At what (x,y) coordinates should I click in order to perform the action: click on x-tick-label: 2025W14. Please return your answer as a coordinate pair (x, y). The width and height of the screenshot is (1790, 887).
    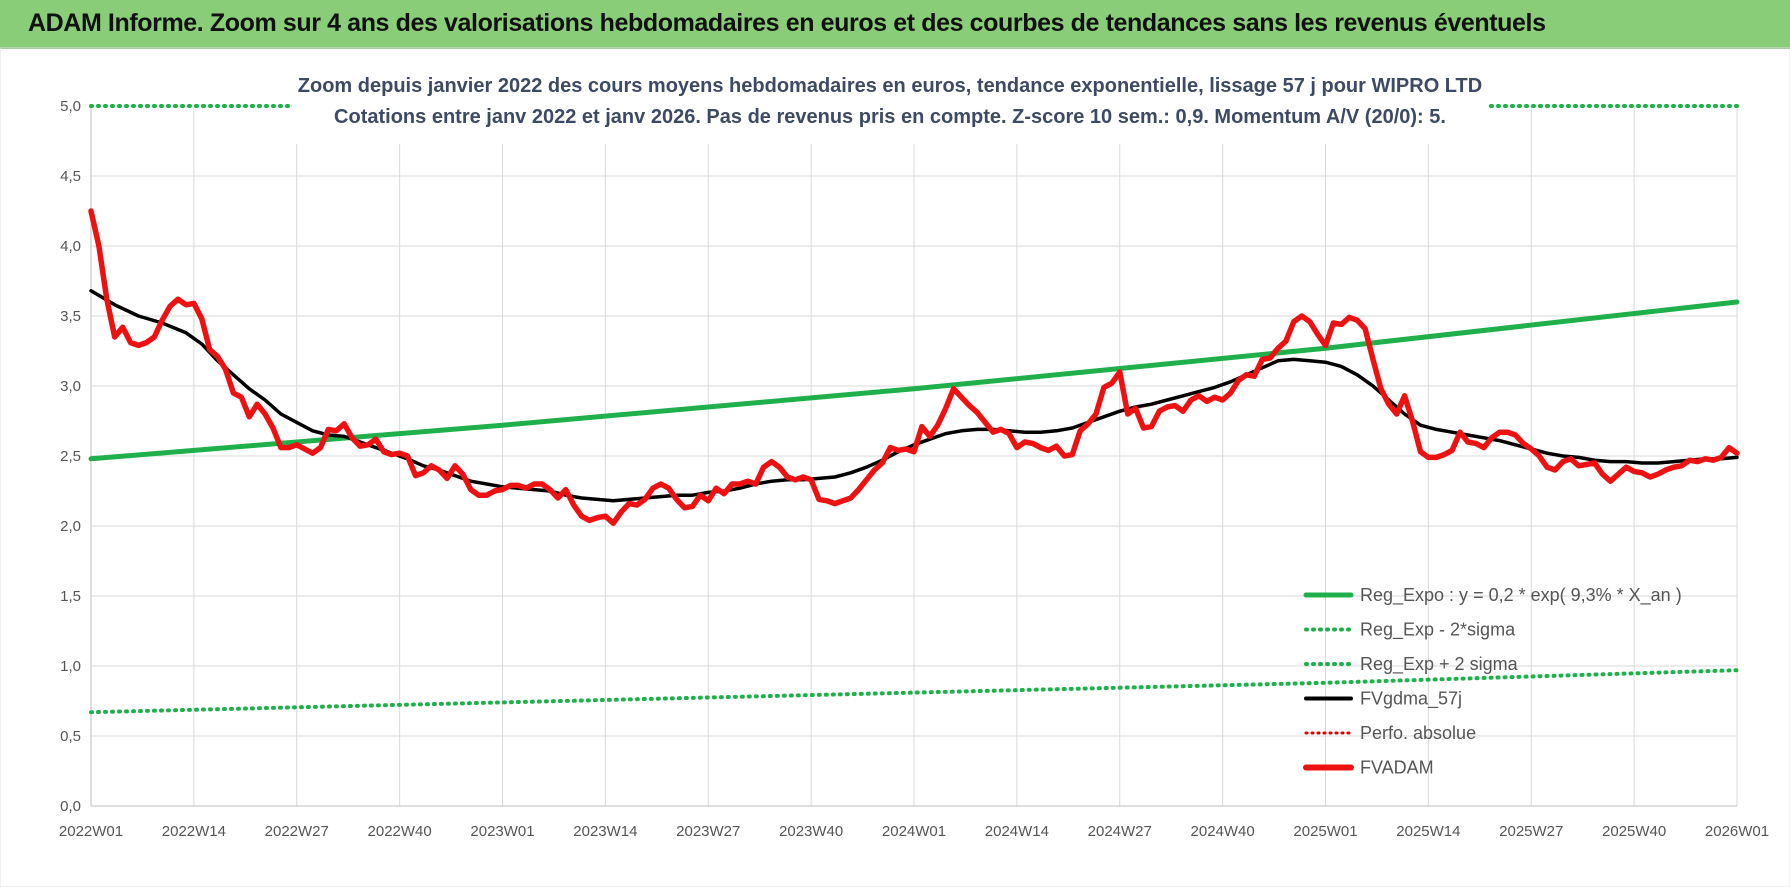
    Looking at the image, I should click on (1428, 831).